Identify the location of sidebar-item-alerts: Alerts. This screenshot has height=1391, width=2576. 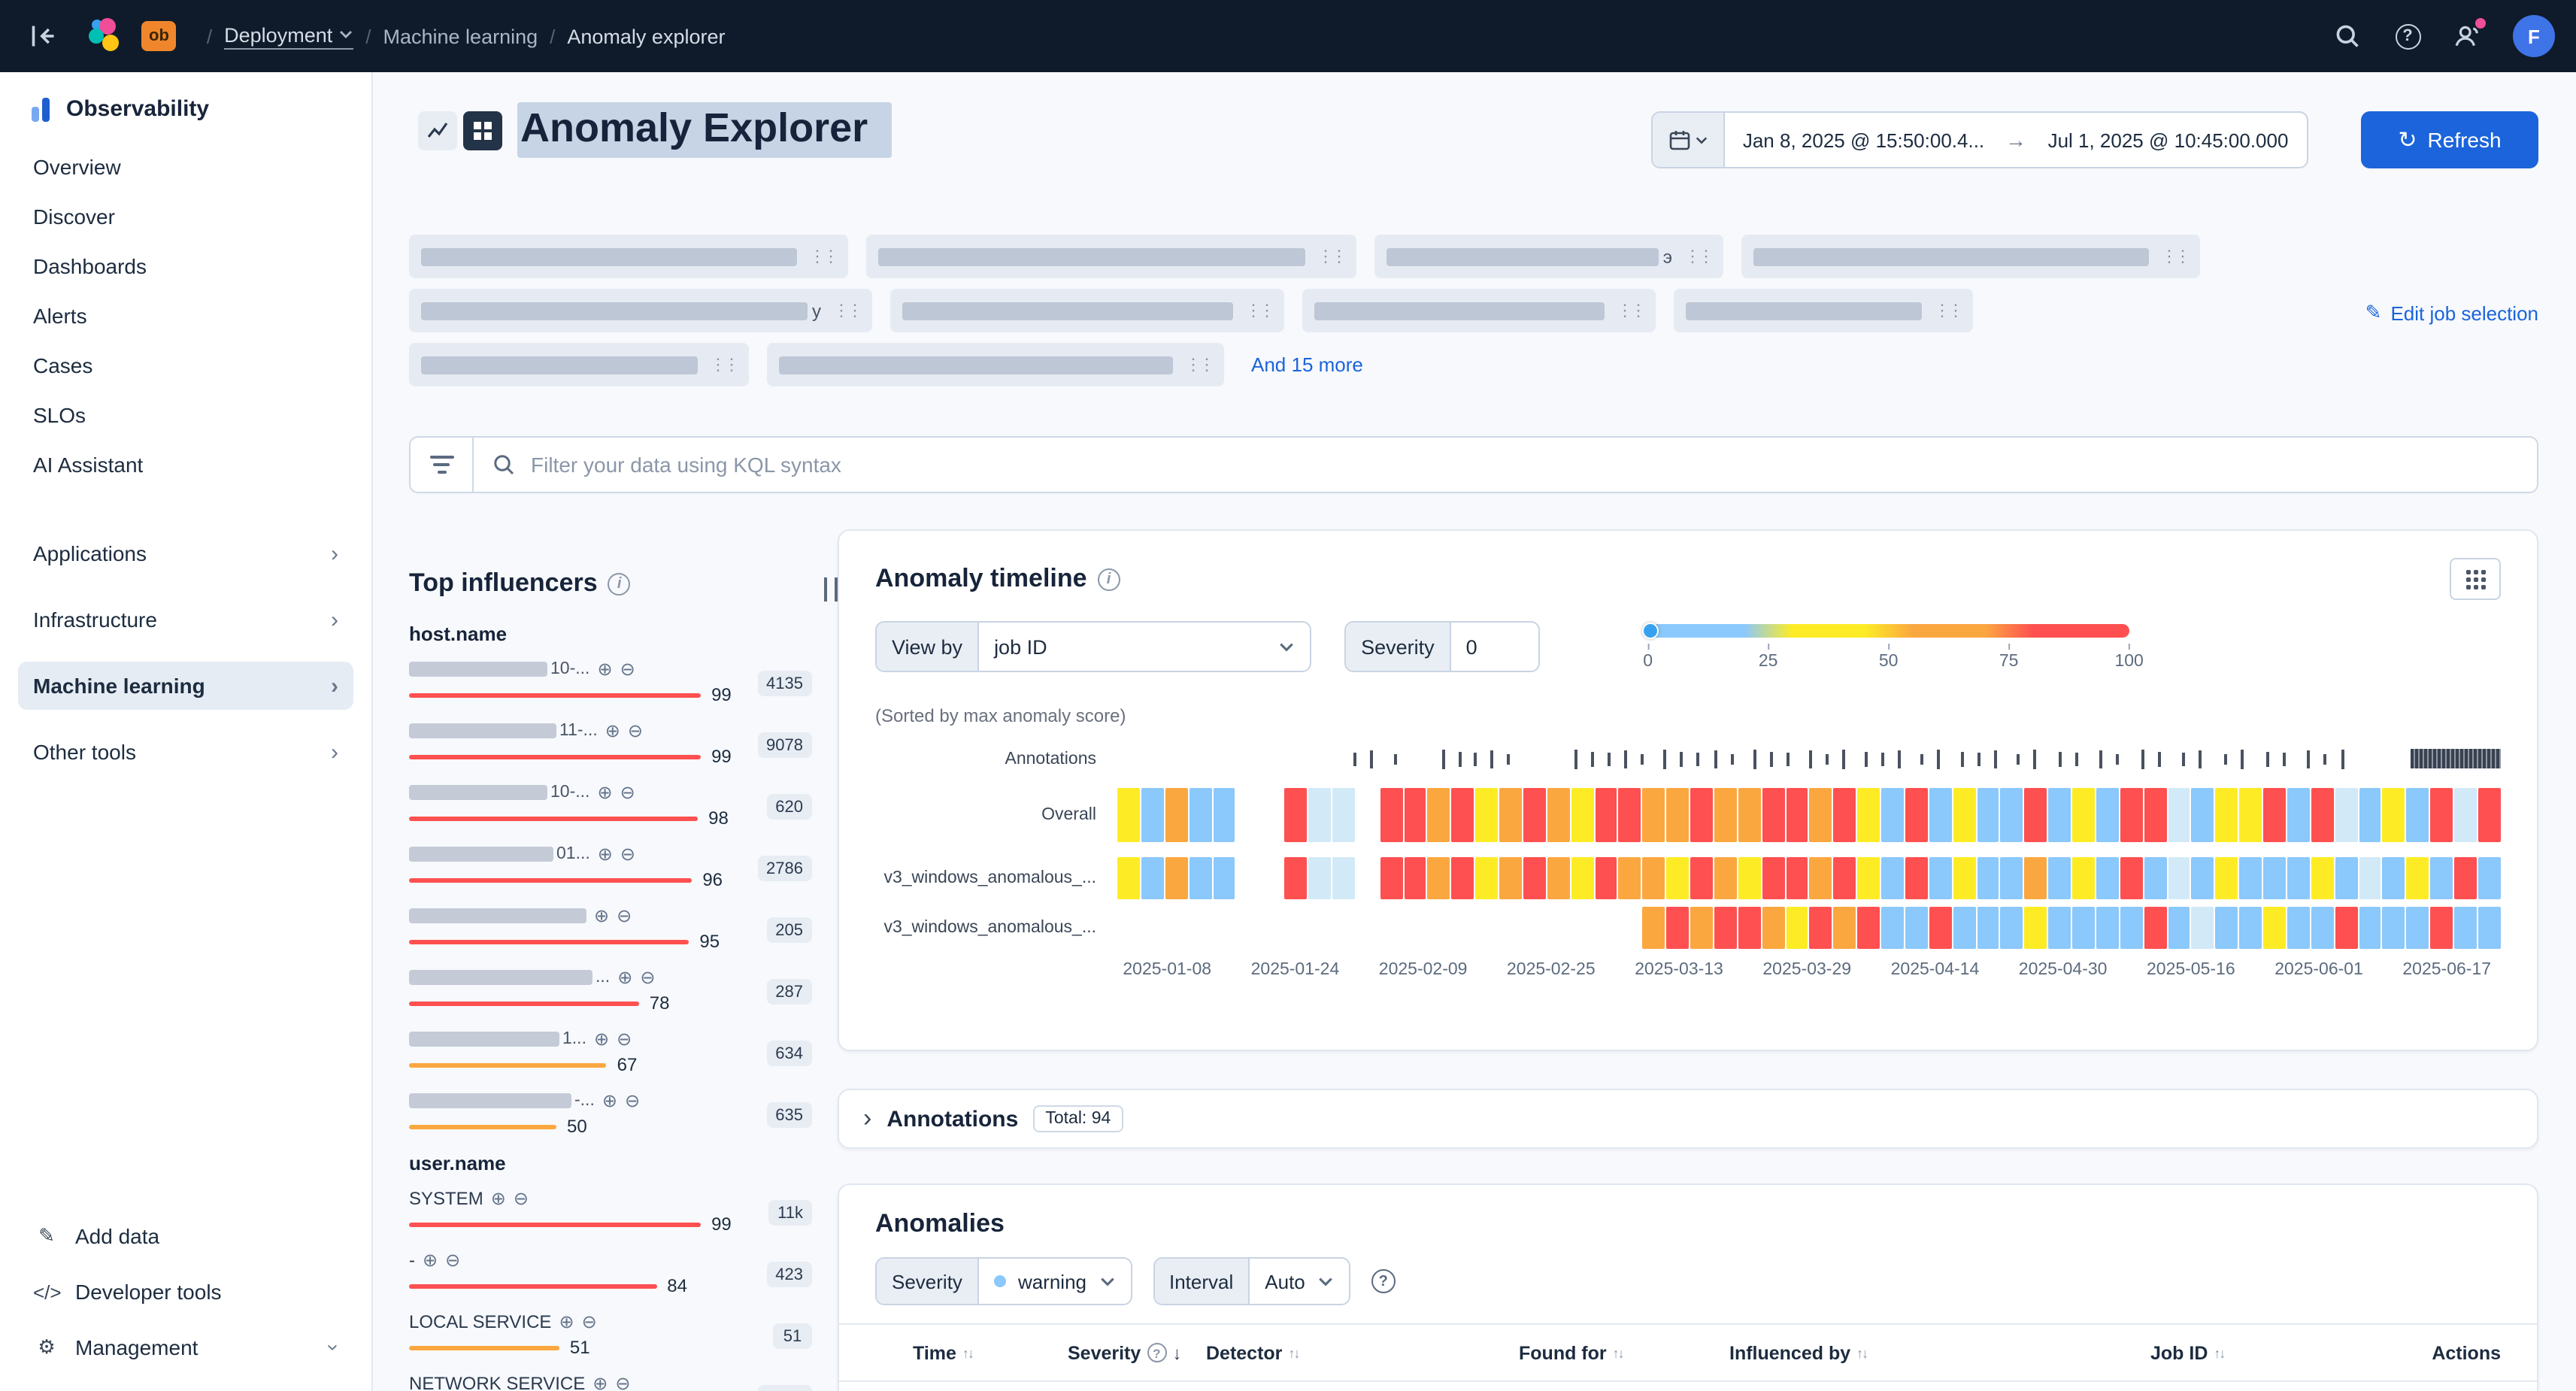
(60, 316).